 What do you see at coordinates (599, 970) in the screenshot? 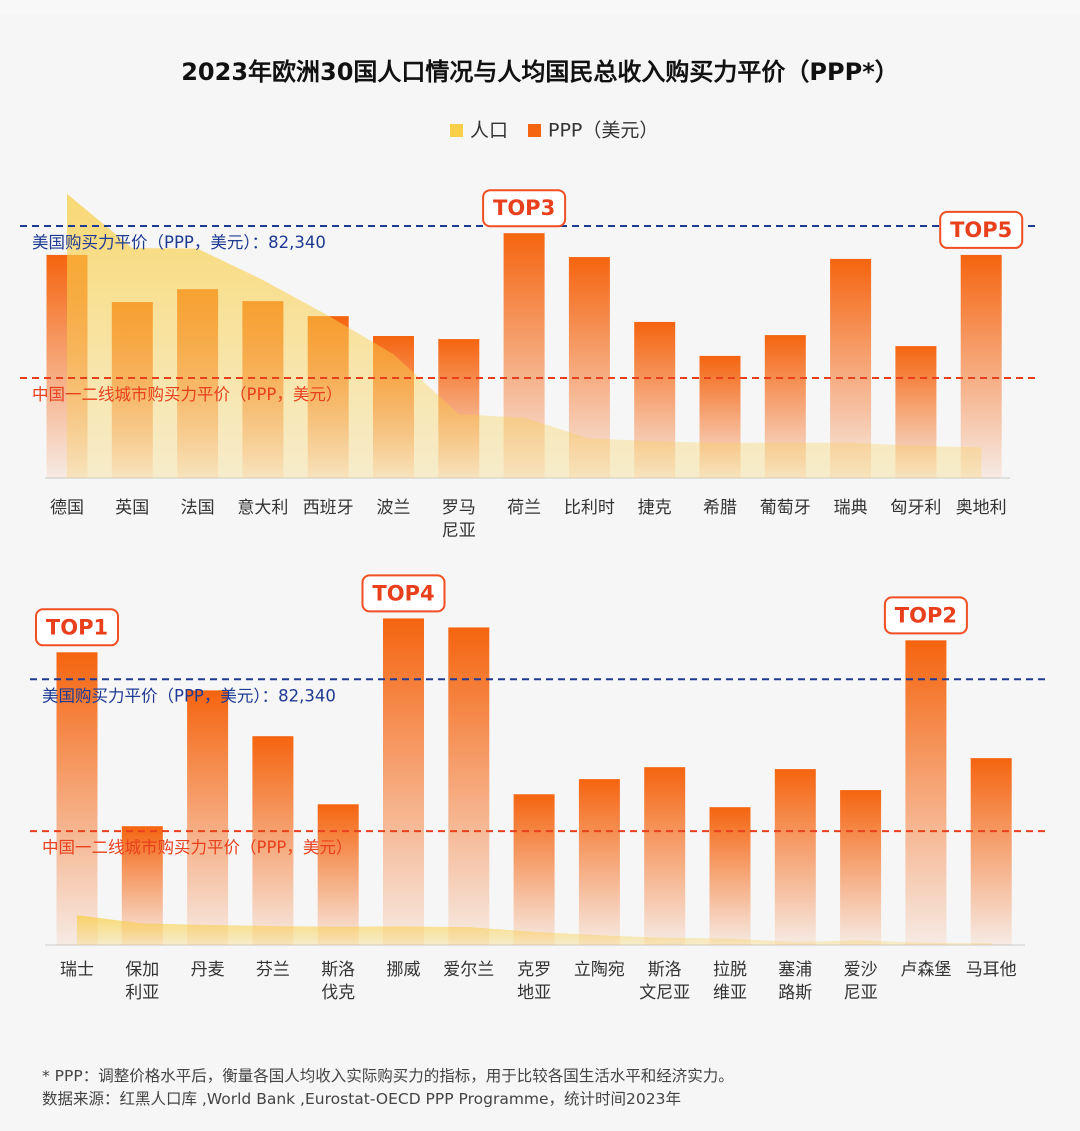
I see `x-tick-label: 立陶宛` at bounding box center [599, 970].